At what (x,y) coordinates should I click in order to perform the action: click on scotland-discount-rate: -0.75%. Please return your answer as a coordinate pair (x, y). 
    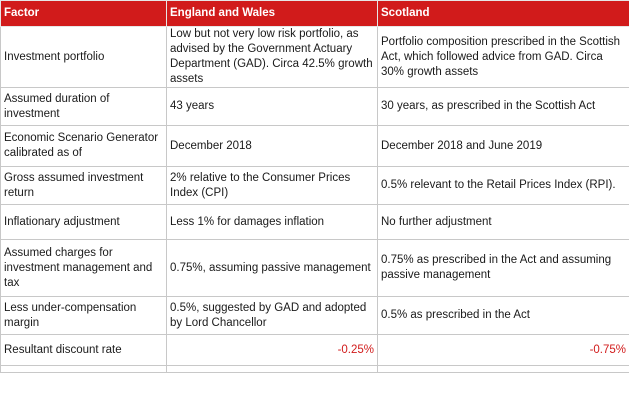
    Looking at the image, I should click on (503, 350).